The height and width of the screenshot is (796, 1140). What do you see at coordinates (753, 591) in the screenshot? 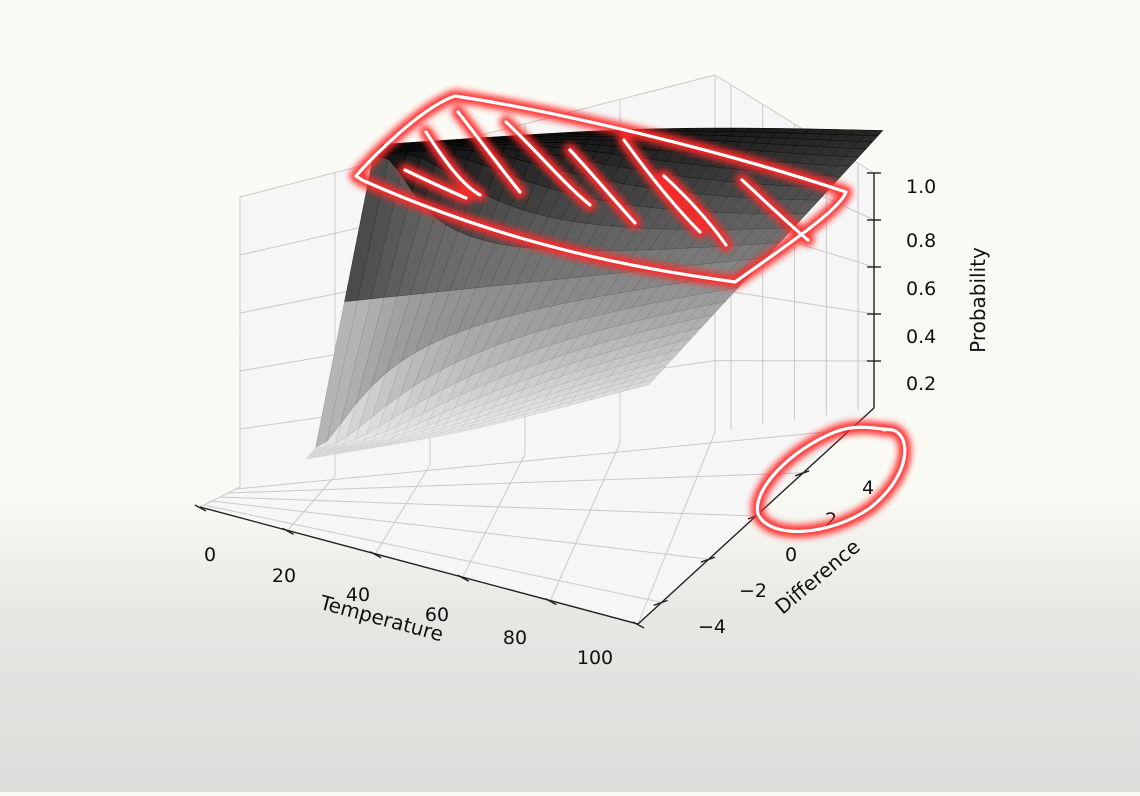
I see `y-tick-label: −2` at bounding box center [753, 591].